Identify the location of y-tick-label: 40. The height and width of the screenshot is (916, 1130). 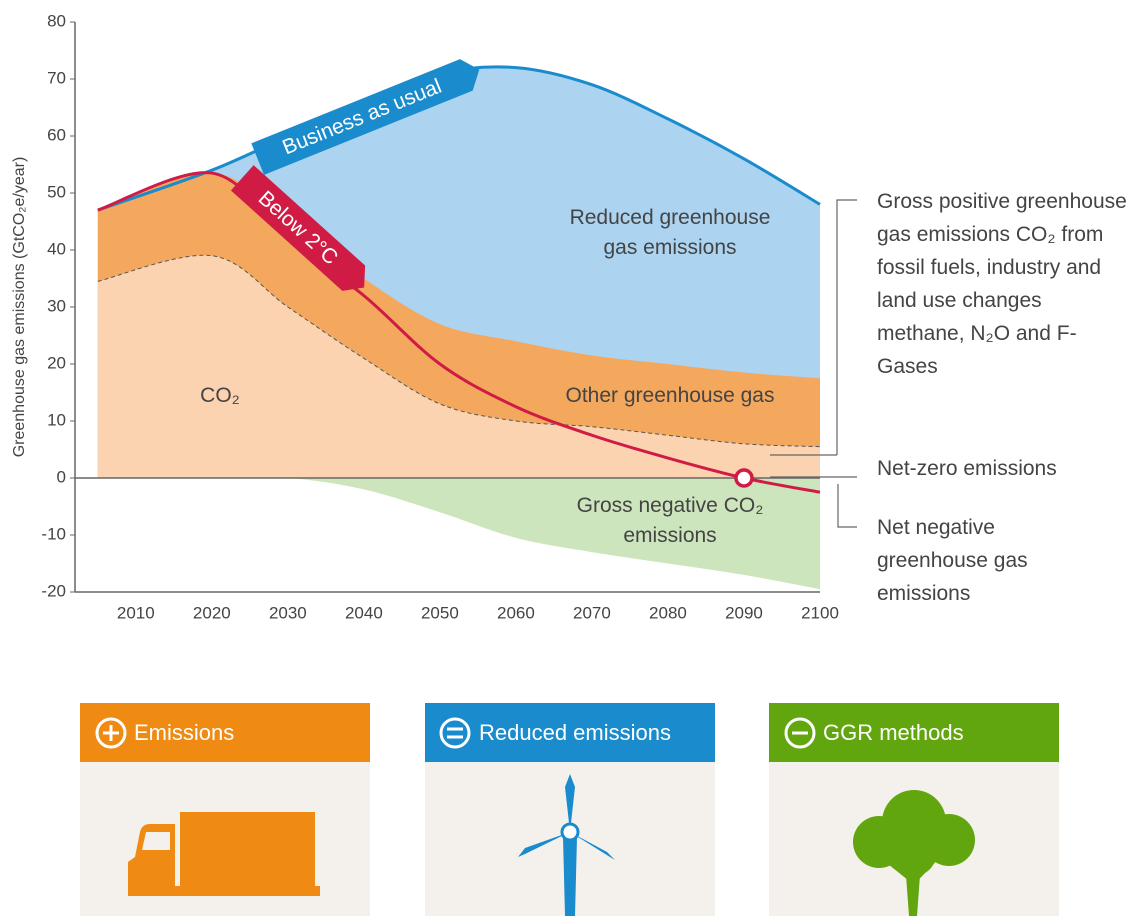
(56, 248).